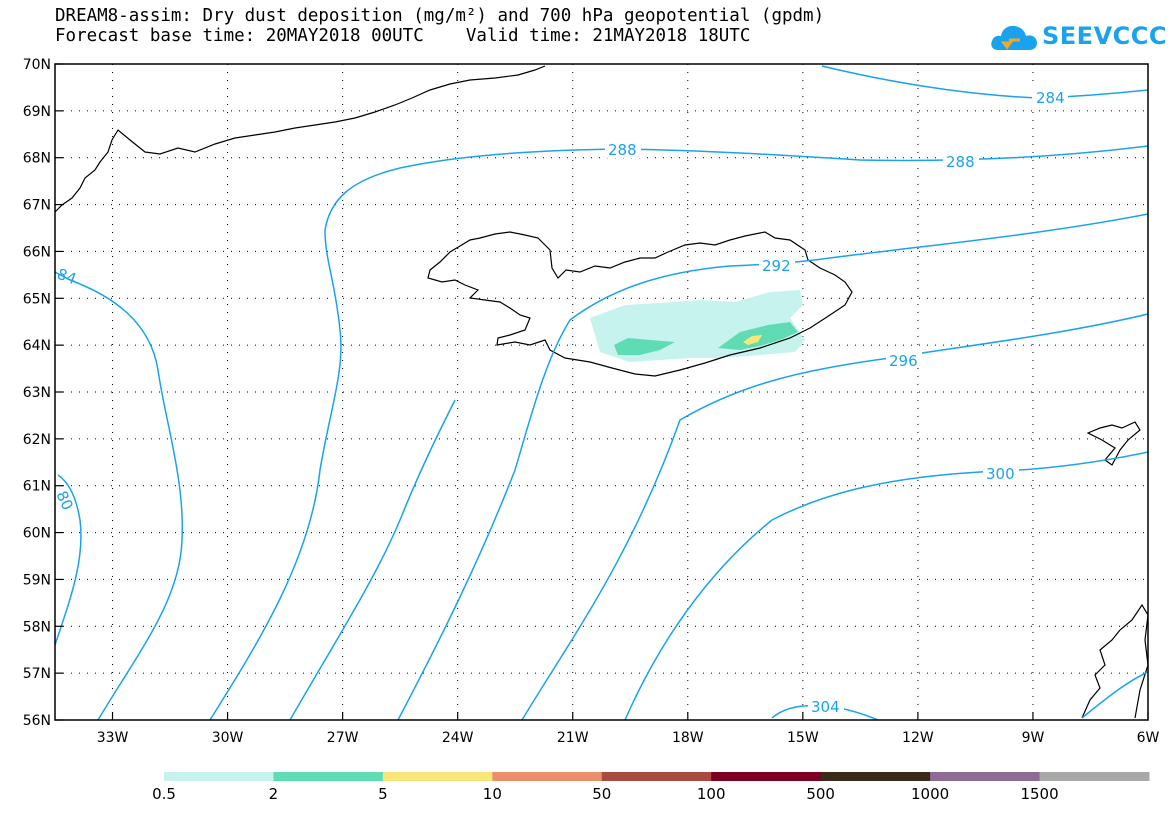 This screenshot has width=1175, height=815. Describe the element at coordinates (274, 794) in the screenshot. I see `colorbar-label: 2` at that location.